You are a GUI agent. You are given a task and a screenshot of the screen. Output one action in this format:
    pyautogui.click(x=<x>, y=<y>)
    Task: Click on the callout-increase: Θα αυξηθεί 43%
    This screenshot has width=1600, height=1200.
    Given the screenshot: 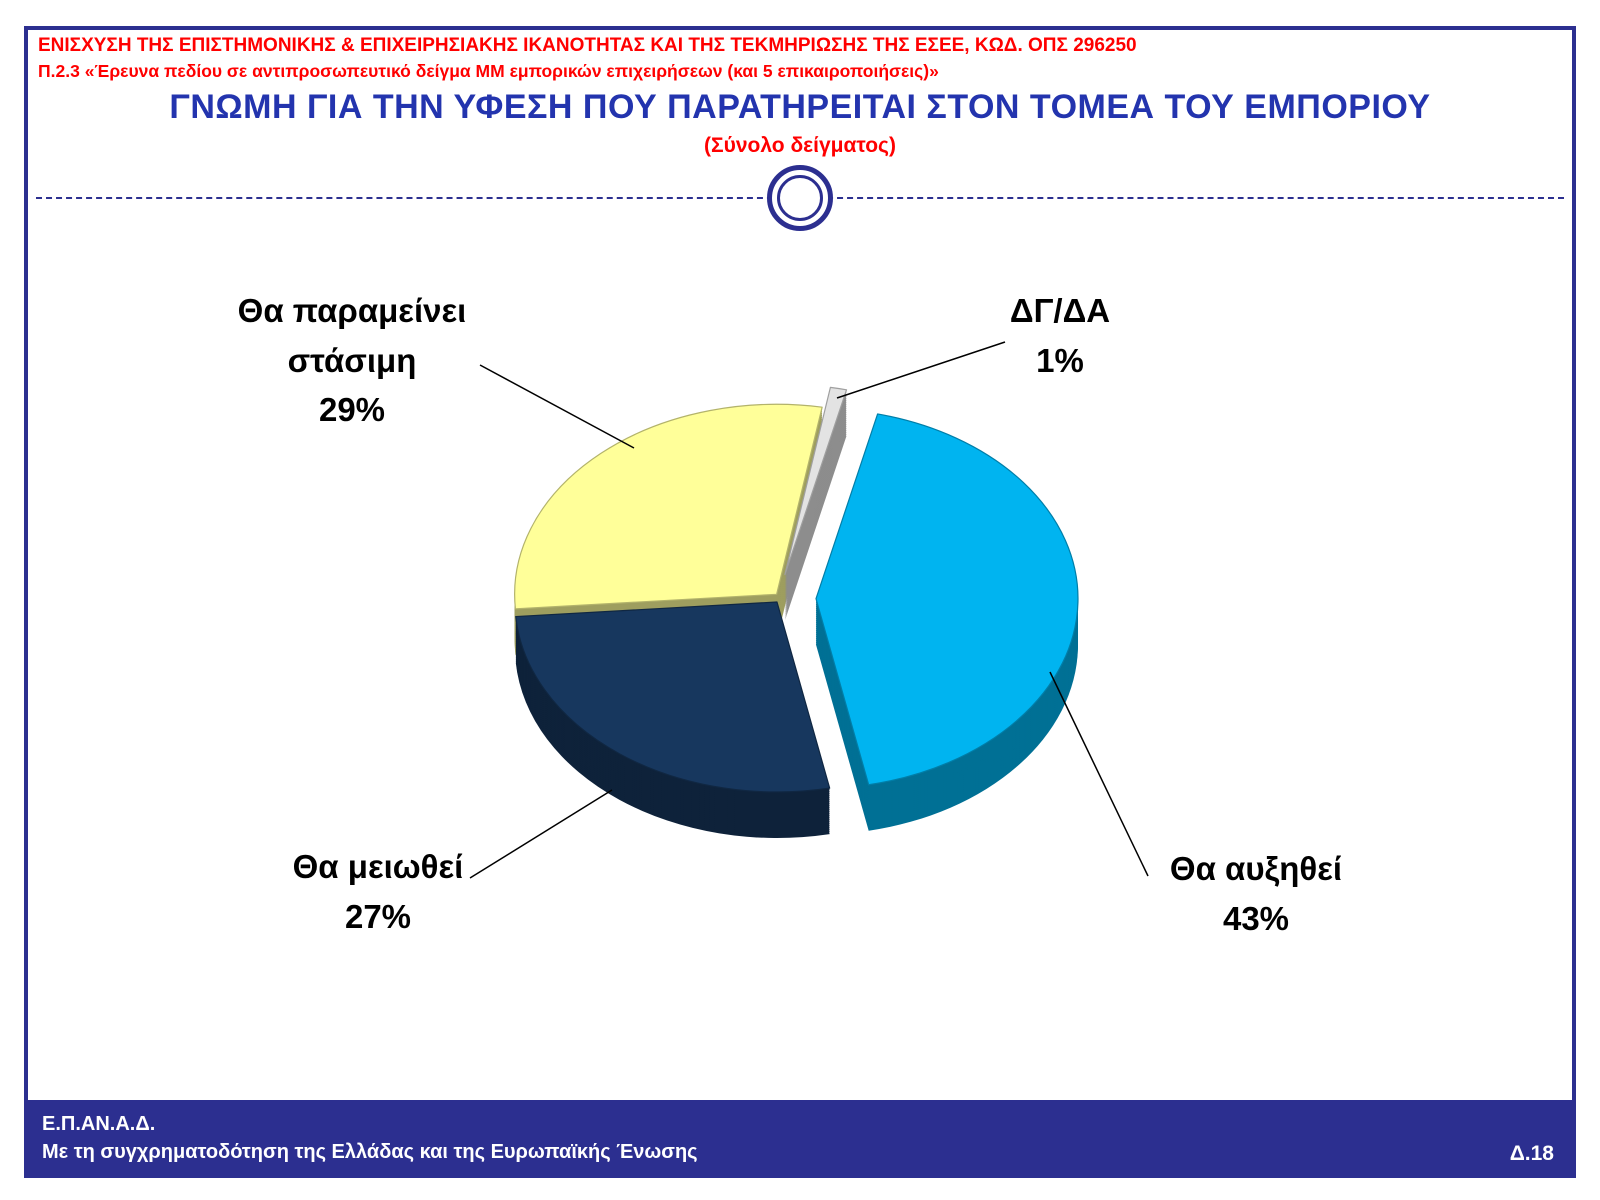 What is the action you would take?
    pyautogui.click(x=1256, y=893)
    